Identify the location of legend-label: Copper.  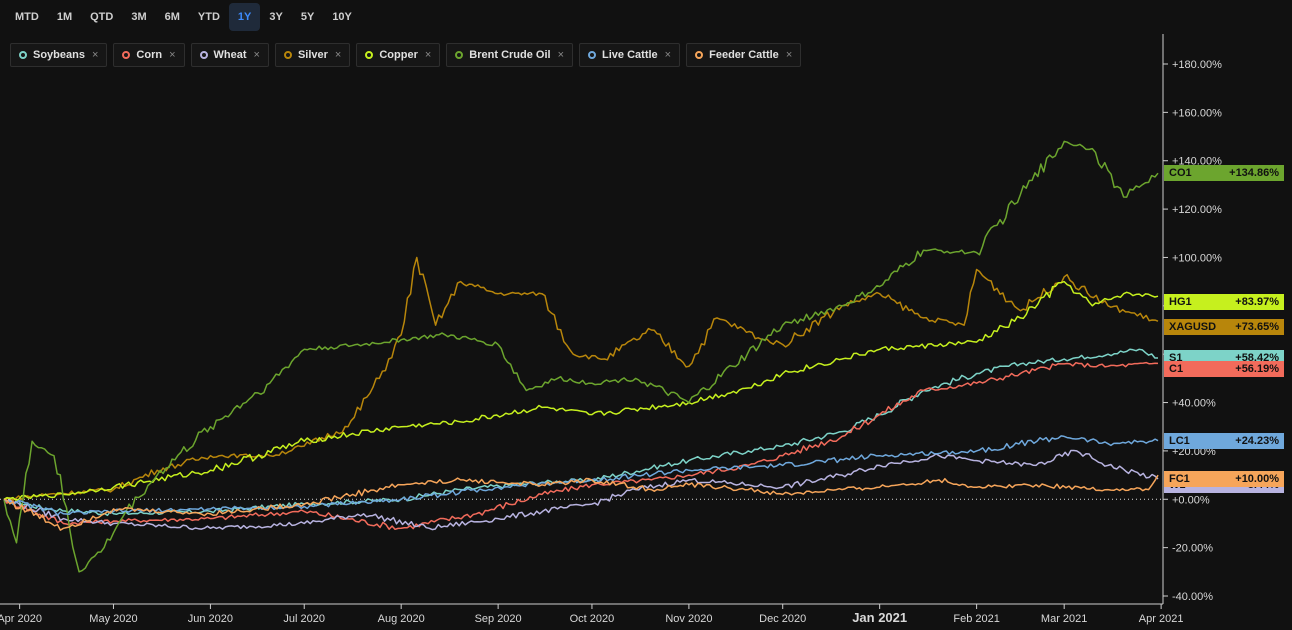
(398, 55).